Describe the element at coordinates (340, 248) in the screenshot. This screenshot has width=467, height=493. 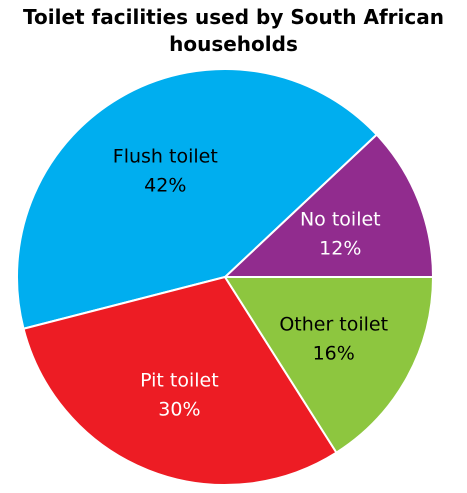
I see `pie-value-no-toilet: 12%` at that location.